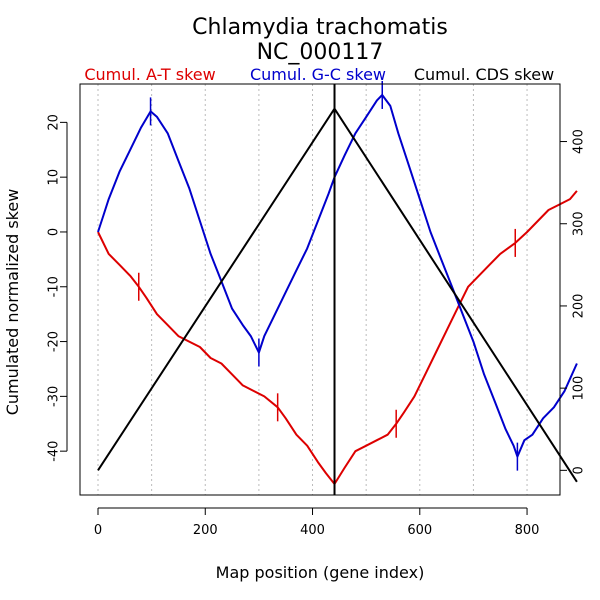 This screenshot has width=600, height=600. I want to click on x-tick-label: 0, so click(98, 530).